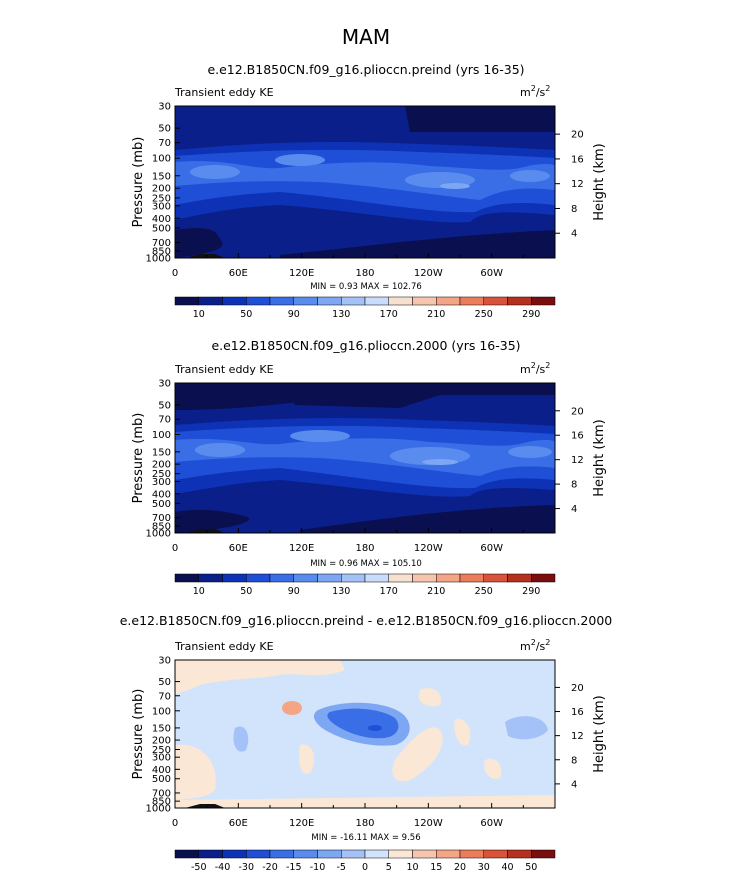  What do you see at coordinates (365, 861) in the screenshot?
I see `colorbar: -50 -40 -30 -20 -15 -10 -5 0 5 10 15 20 30 40 50` at bounding box center [365, 861].